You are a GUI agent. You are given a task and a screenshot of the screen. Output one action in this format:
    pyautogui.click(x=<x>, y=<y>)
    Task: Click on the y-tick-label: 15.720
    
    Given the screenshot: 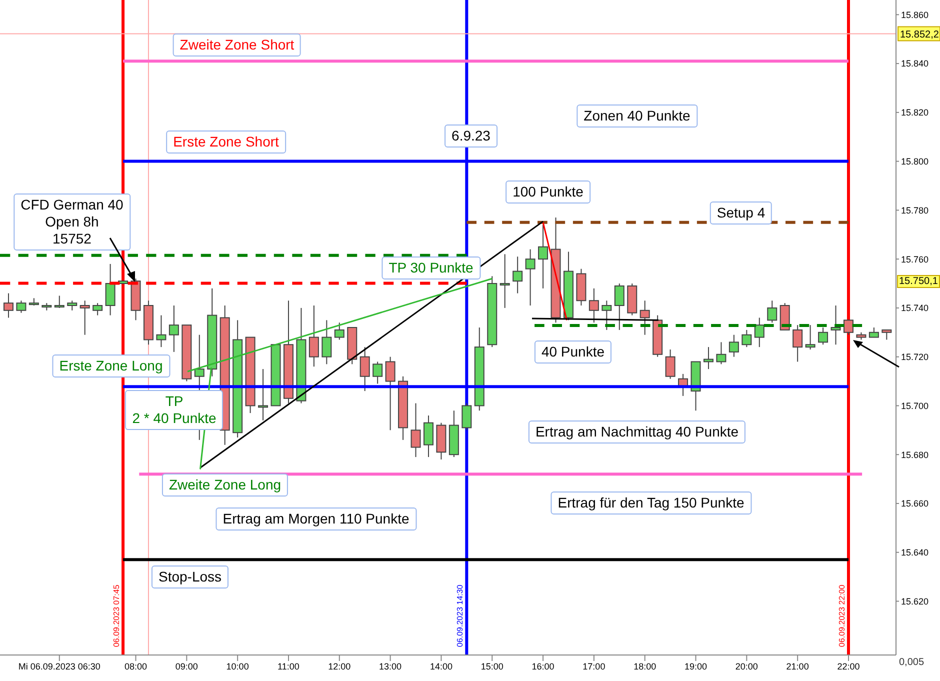 What is the action you would take?
    pyautogui.click(x=915, y=357)
    